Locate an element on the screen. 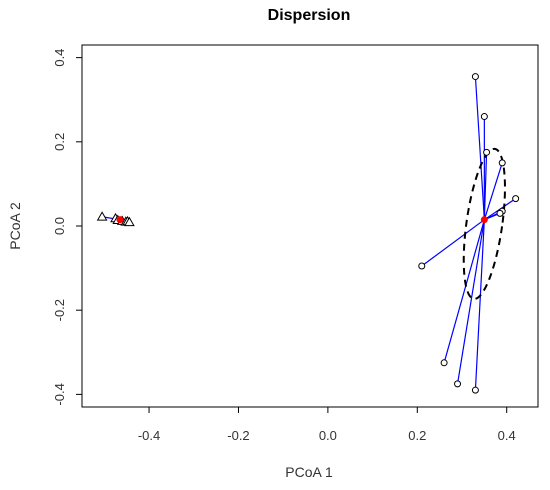 This screenshot has width=550, height=490. x-tick-label: 0.0 is located at coordinates (328, 435).